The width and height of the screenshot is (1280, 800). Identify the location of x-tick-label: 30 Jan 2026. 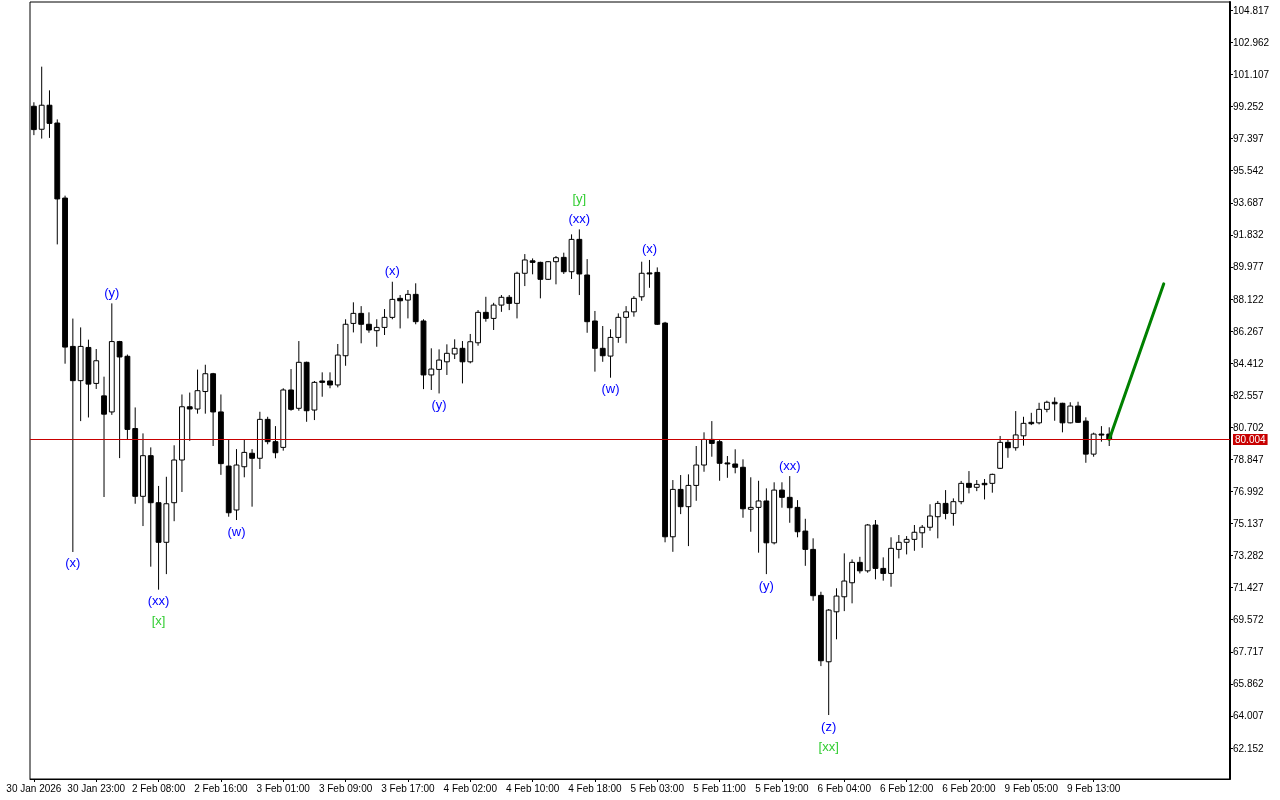
(34, 788).